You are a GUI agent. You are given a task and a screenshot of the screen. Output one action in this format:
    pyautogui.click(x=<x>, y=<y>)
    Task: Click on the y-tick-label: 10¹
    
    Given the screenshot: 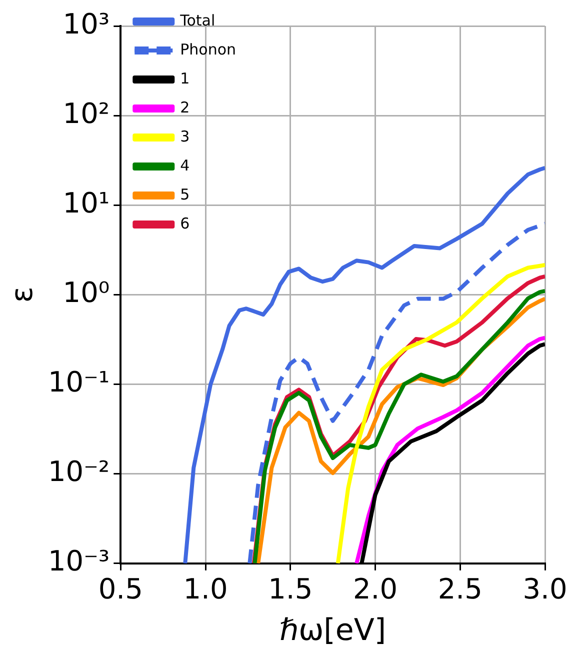 What is the action you would take?
    pyautogui.click(x=86, y=203)
    